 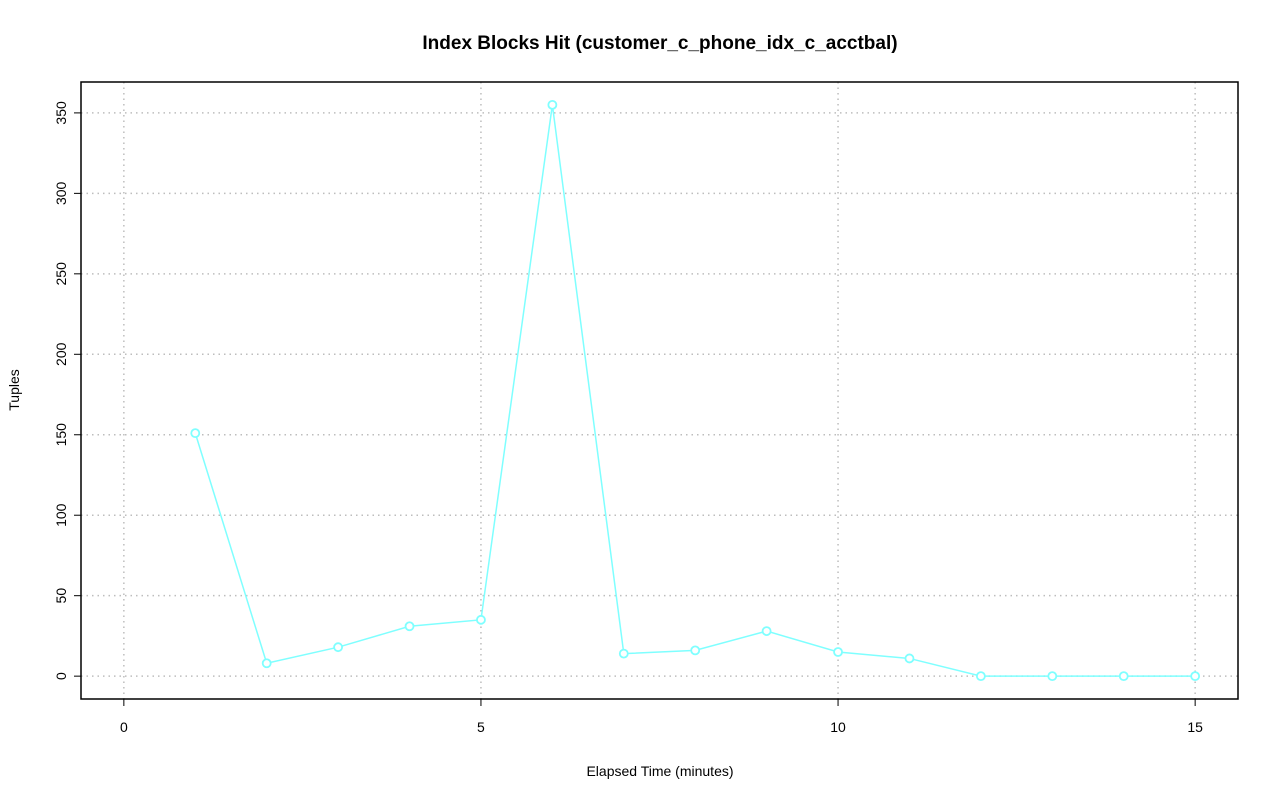 What do you see at coordinates (61, 193) in the screenshot?
I see `y-tick-label: 300` at bounding box center [61, 193].